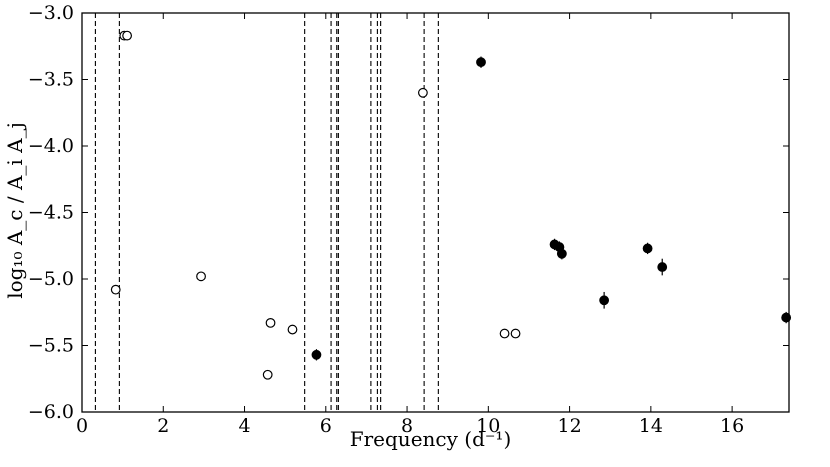 This screenshot has width=830, height=467. I want to click on x-tick-label: 4, so click(244, 426).